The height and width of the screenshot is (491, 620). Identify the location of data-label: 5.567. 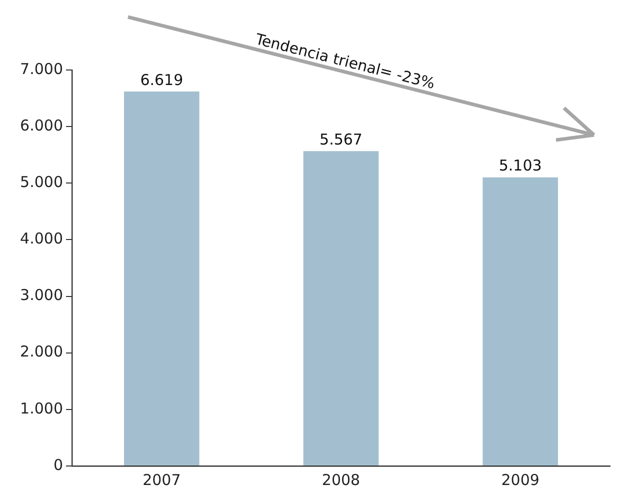
(341, 139).